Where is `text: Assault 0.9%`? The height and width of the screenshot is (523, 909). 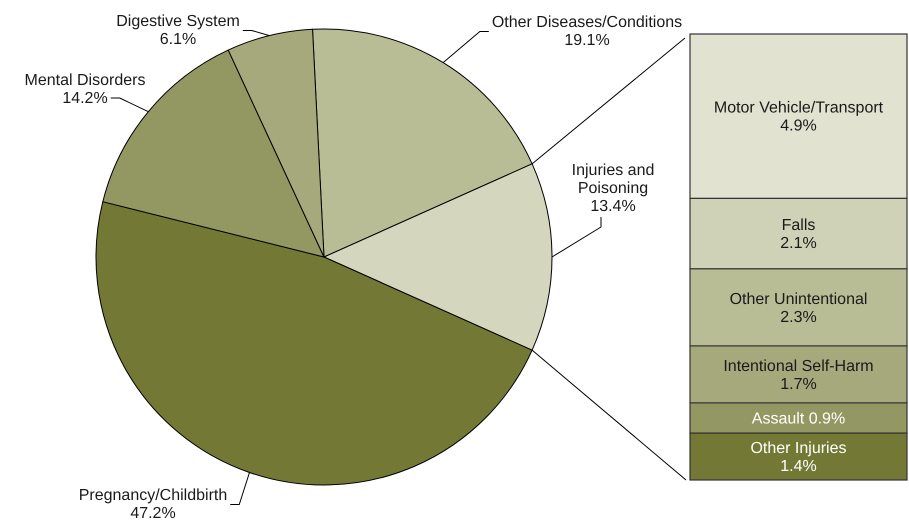
text: Assault 0.9% is located at coordinates (799, 419).